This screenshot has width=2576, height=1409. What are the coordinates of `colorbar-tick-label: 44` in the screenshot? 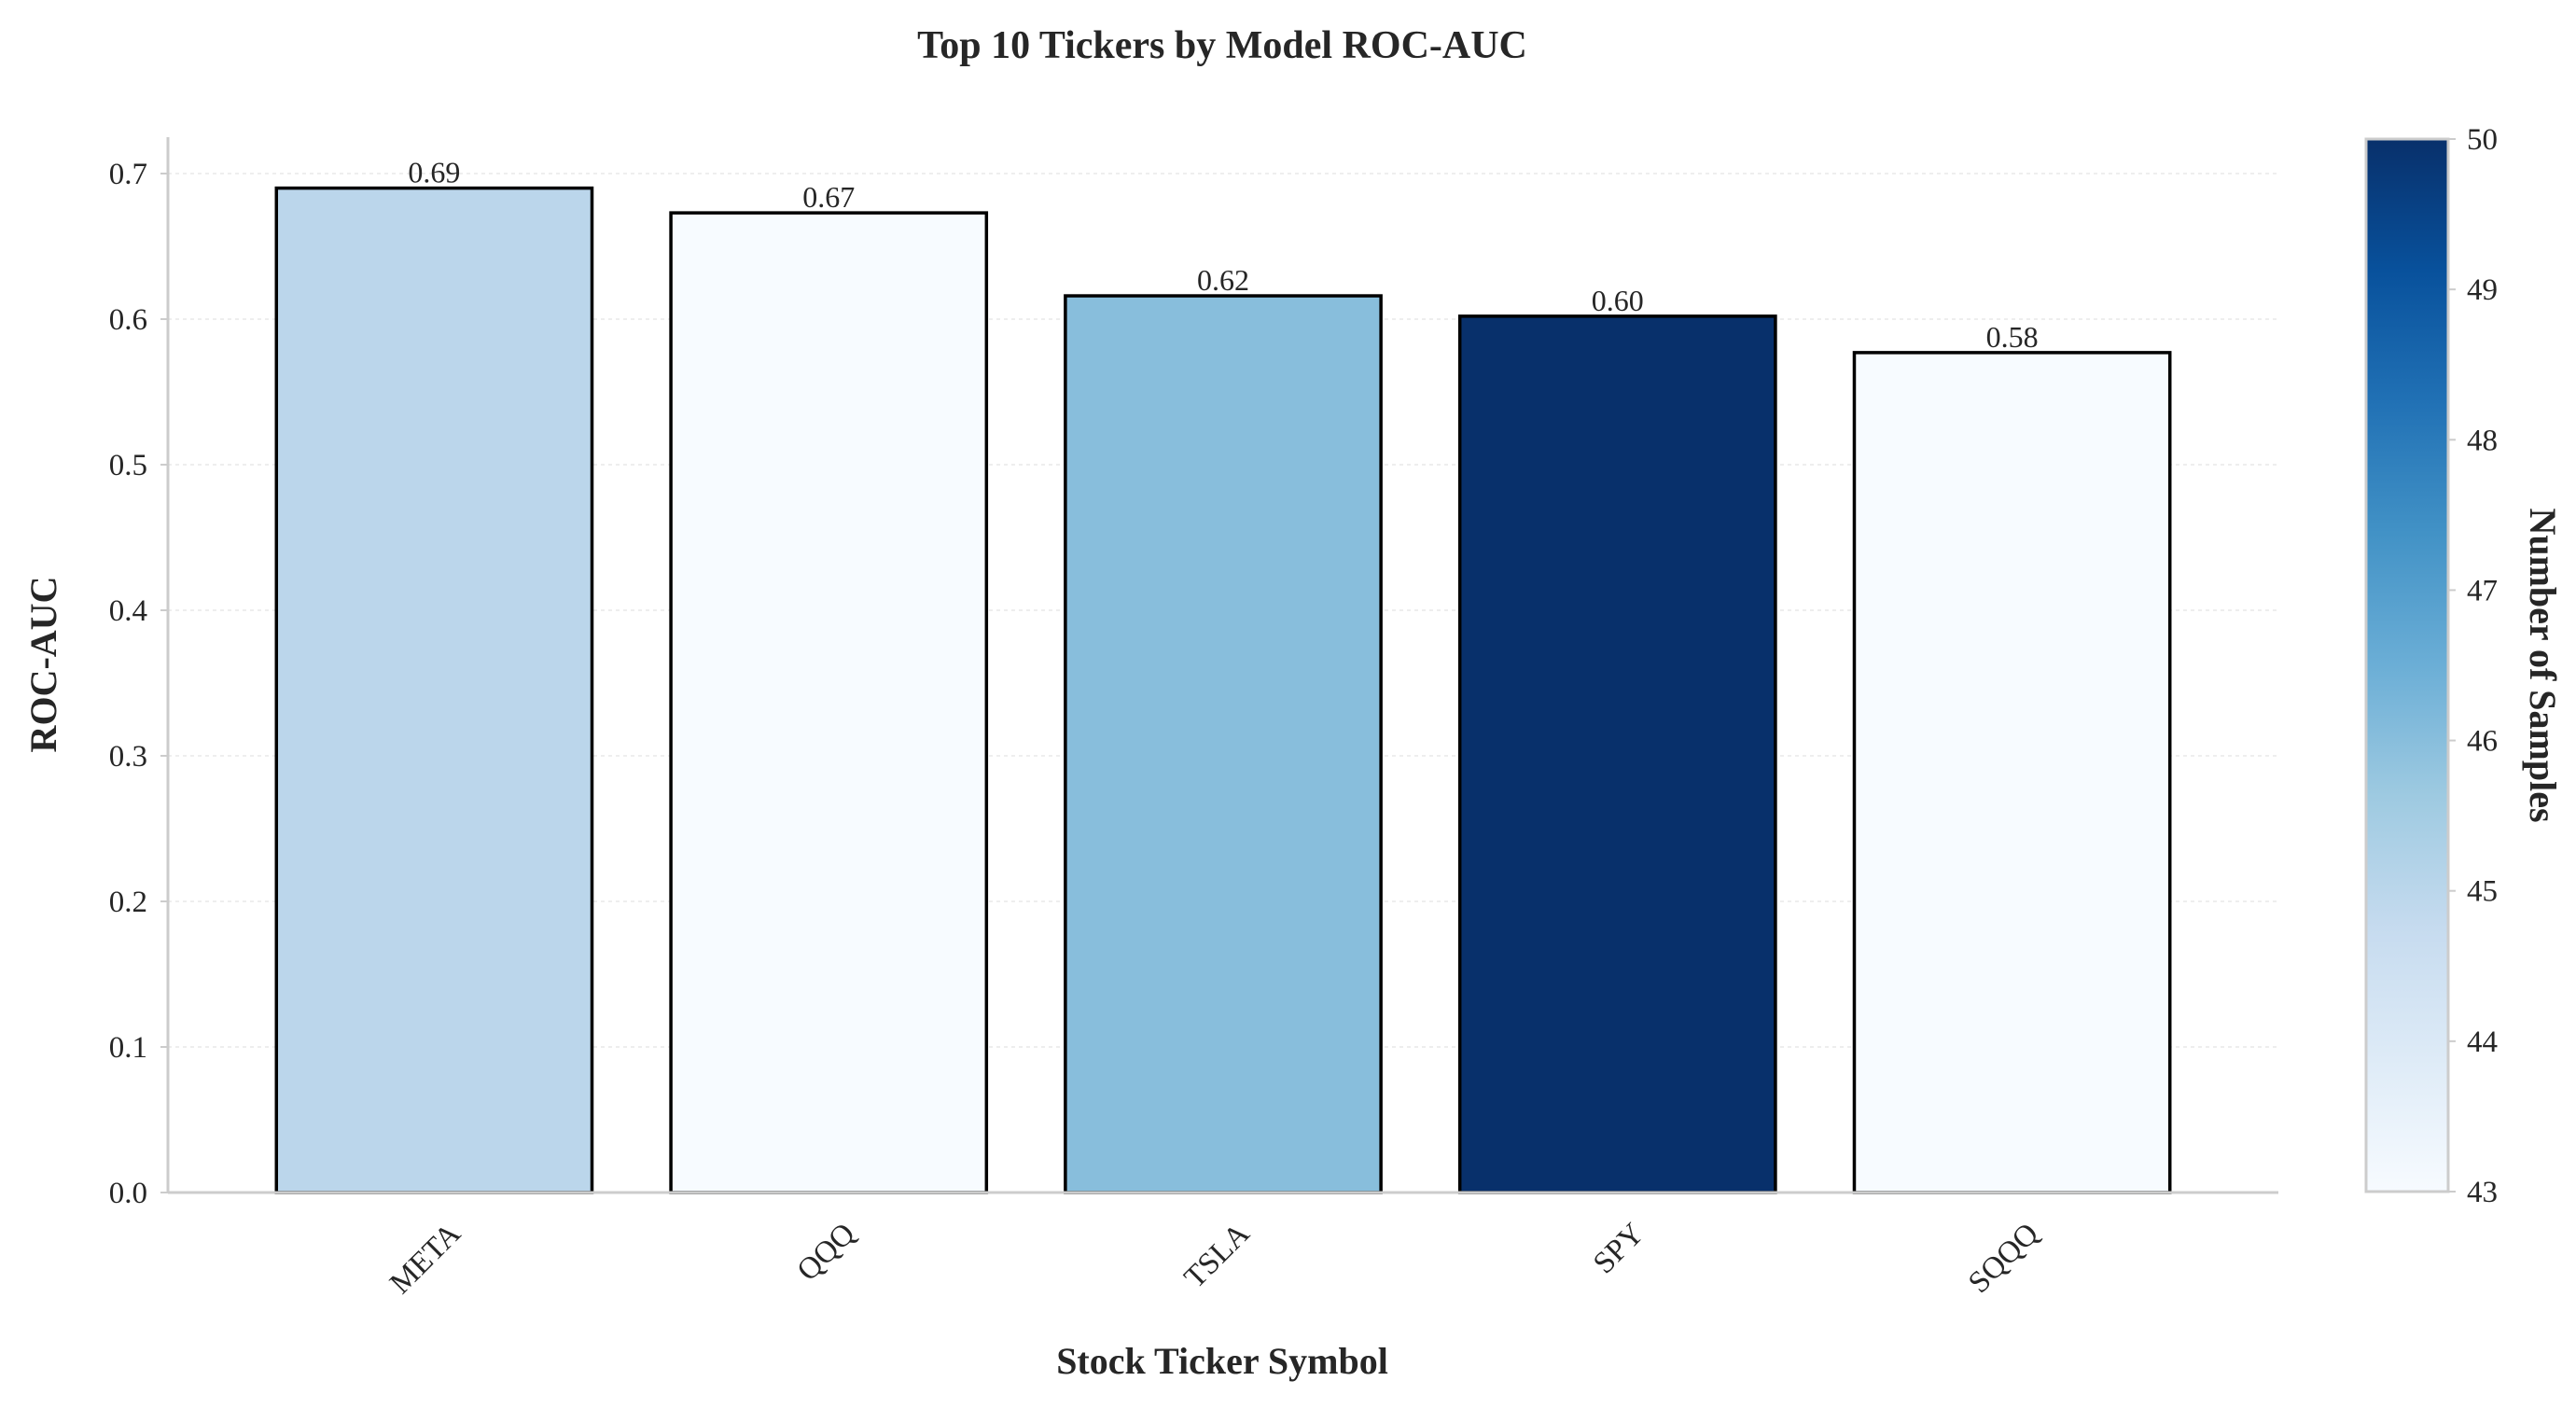 It's located at (2482, 1042).